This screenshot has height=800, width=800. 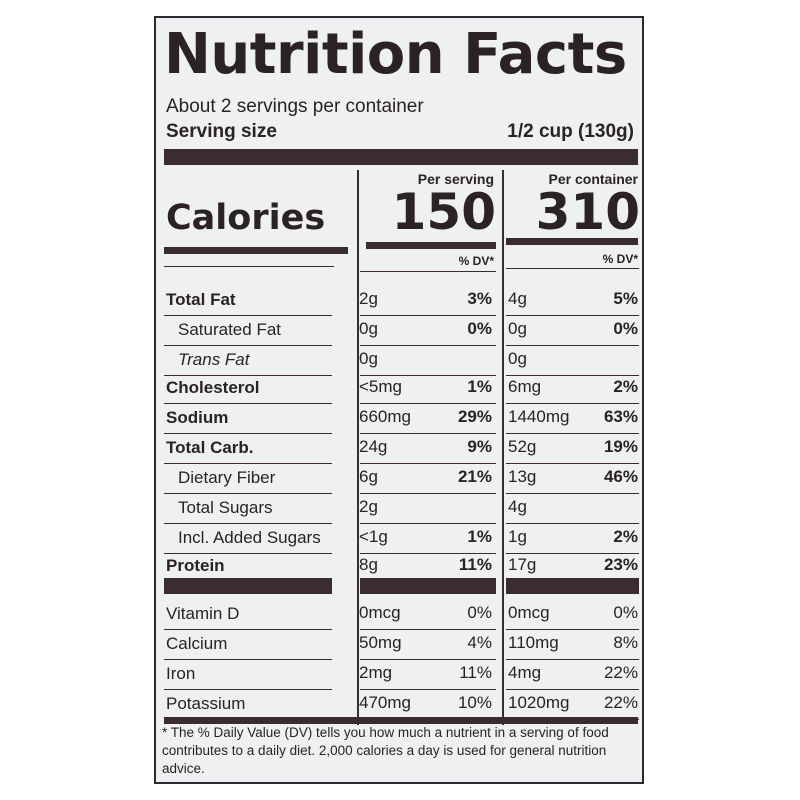 What do you see at coordinates (201, 299) in the screenshot?
I see `nutrient-name: Total Fat` at bounding box center [201, 299].